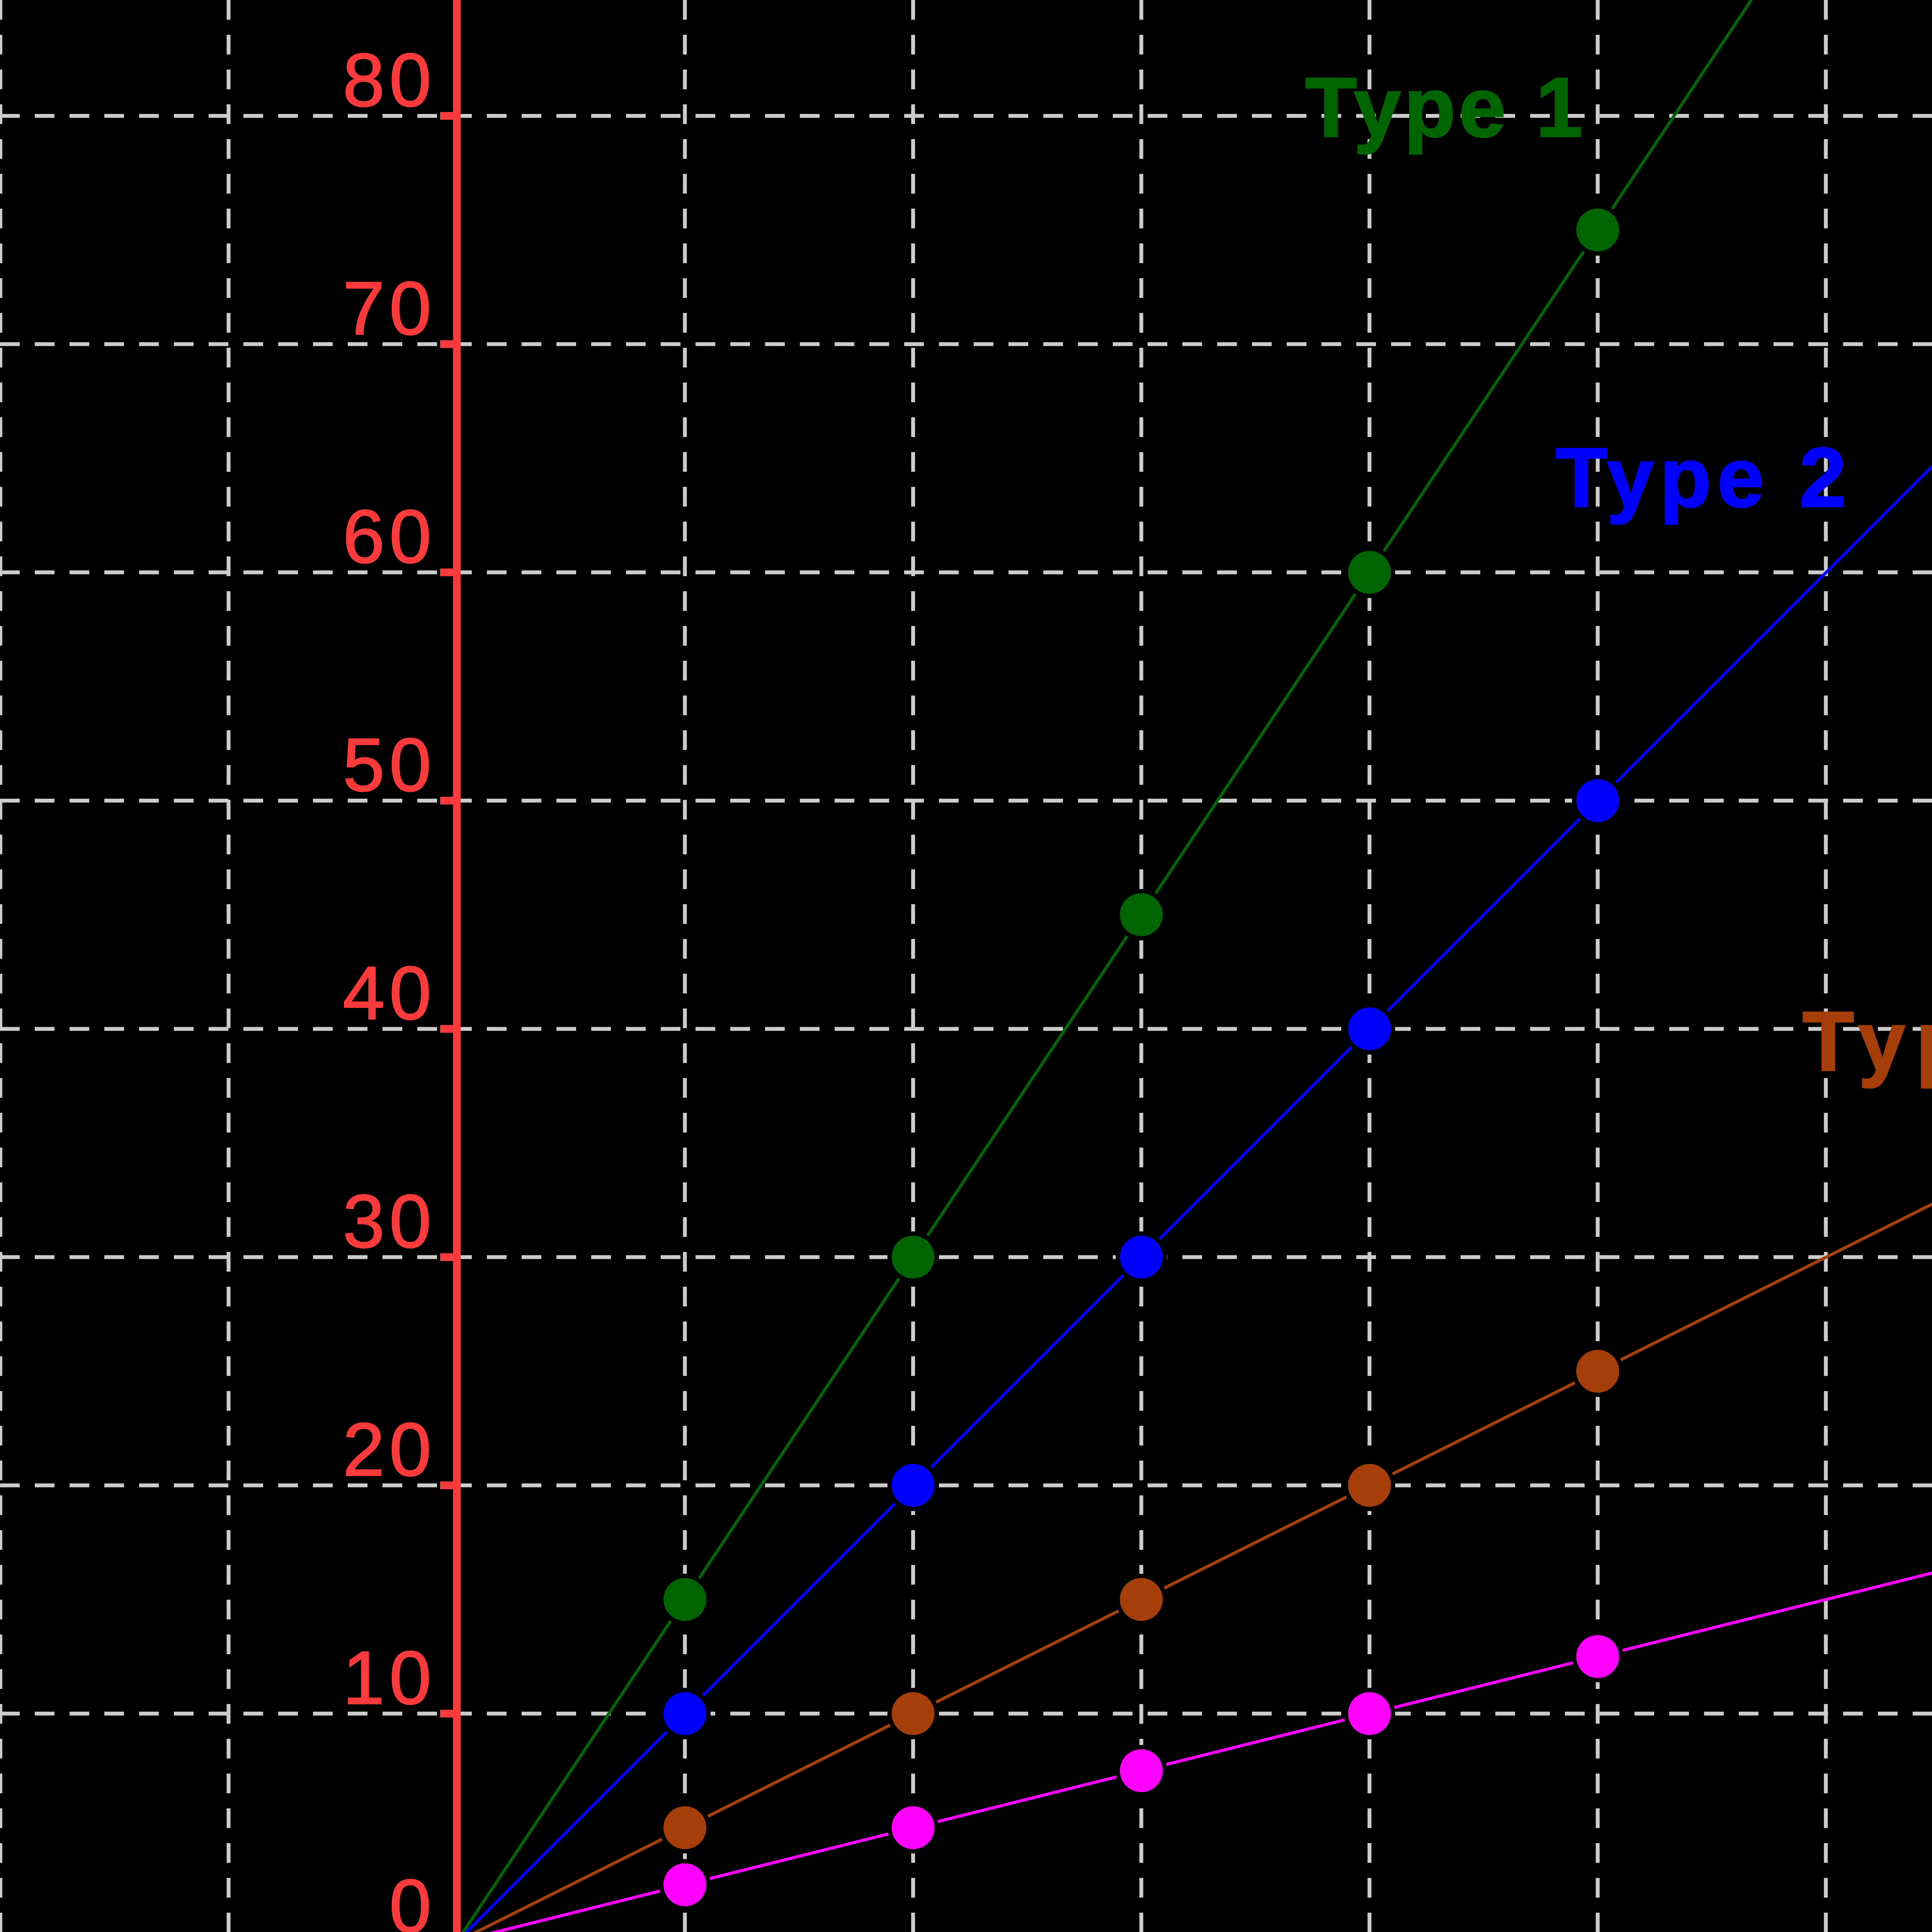 The height and width of the screenshot is (1932, 1932). Describe the element at coordinates (1444, 108) in the screenshot. I see `svg-text: Type 1` at that location.